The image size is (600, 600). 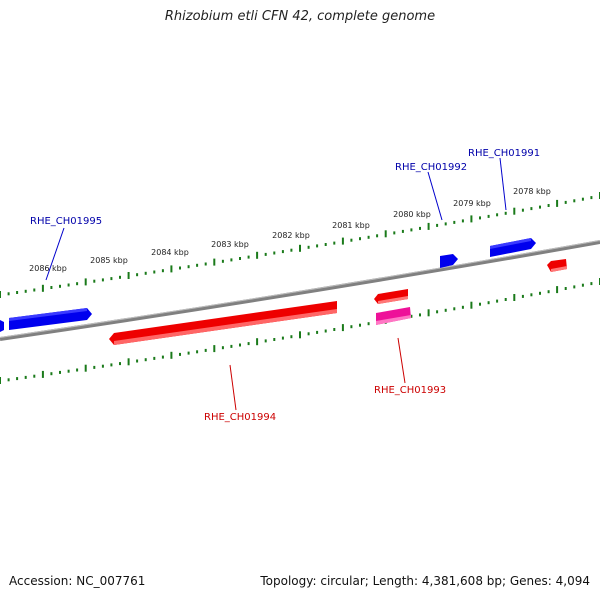 I want to click on gene-label-rhe-ch01991: RHE_CH01991, so click(x=504, y=153).